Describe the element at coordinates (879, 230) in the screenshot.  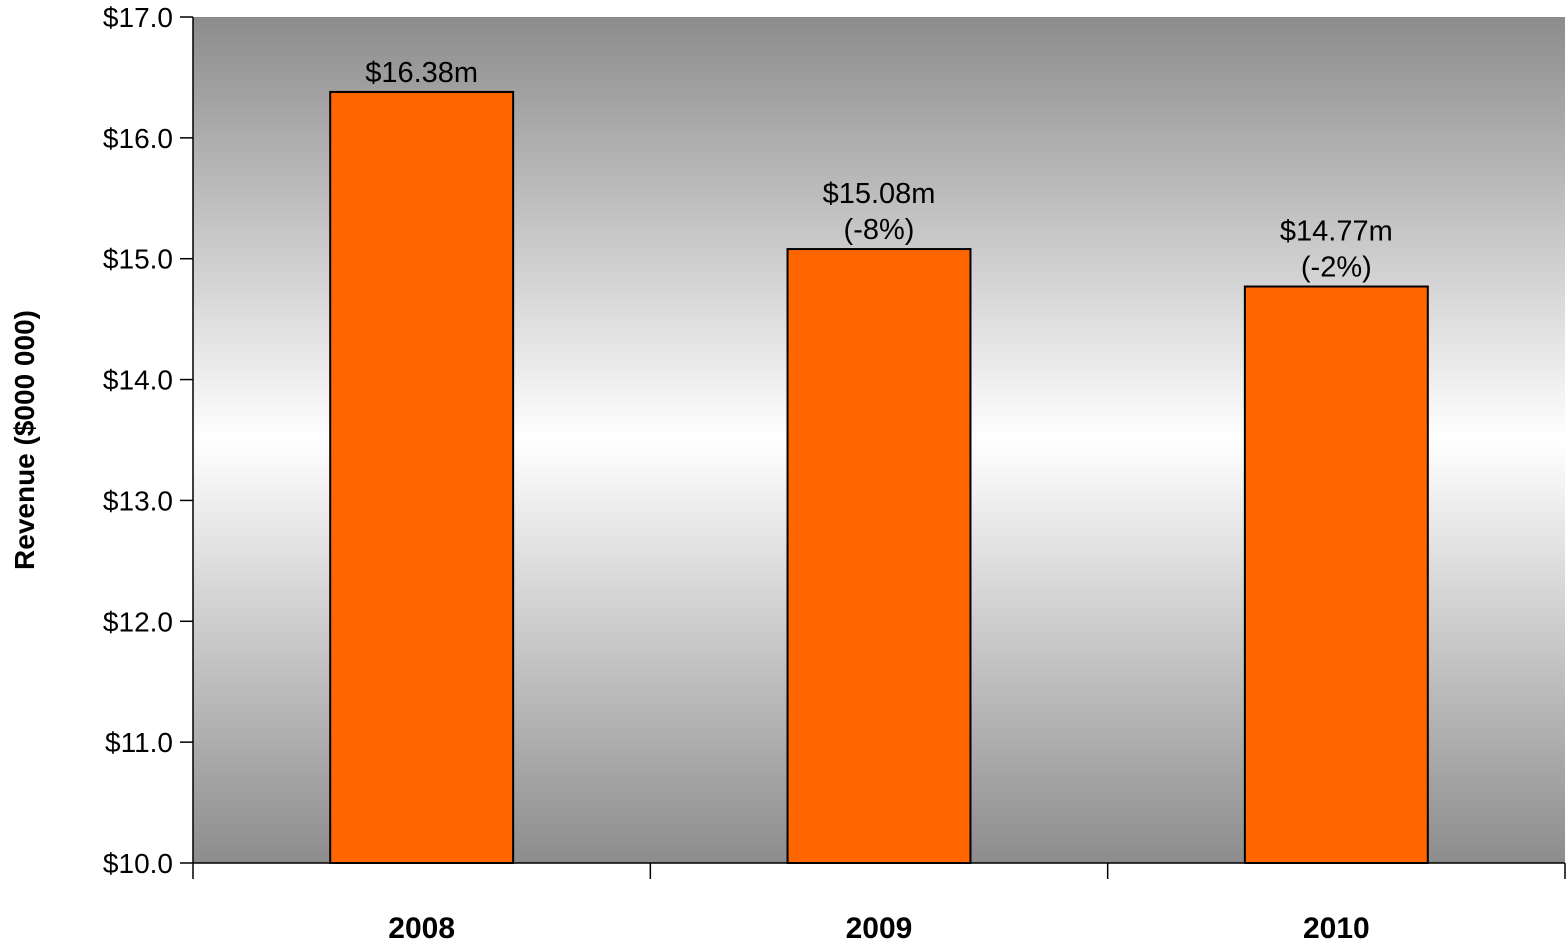
I see `data-label: (-8%)` at that location.